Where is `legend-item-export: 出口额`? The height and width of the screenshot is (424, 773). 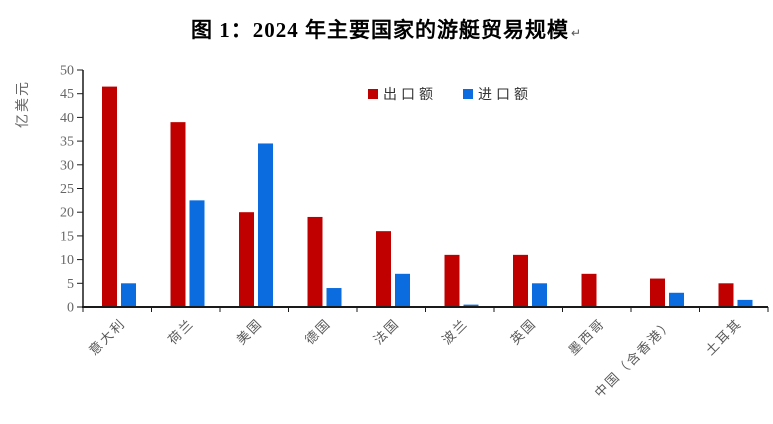
legend-item-export: 出口额 is located at coordinates (402, 94).